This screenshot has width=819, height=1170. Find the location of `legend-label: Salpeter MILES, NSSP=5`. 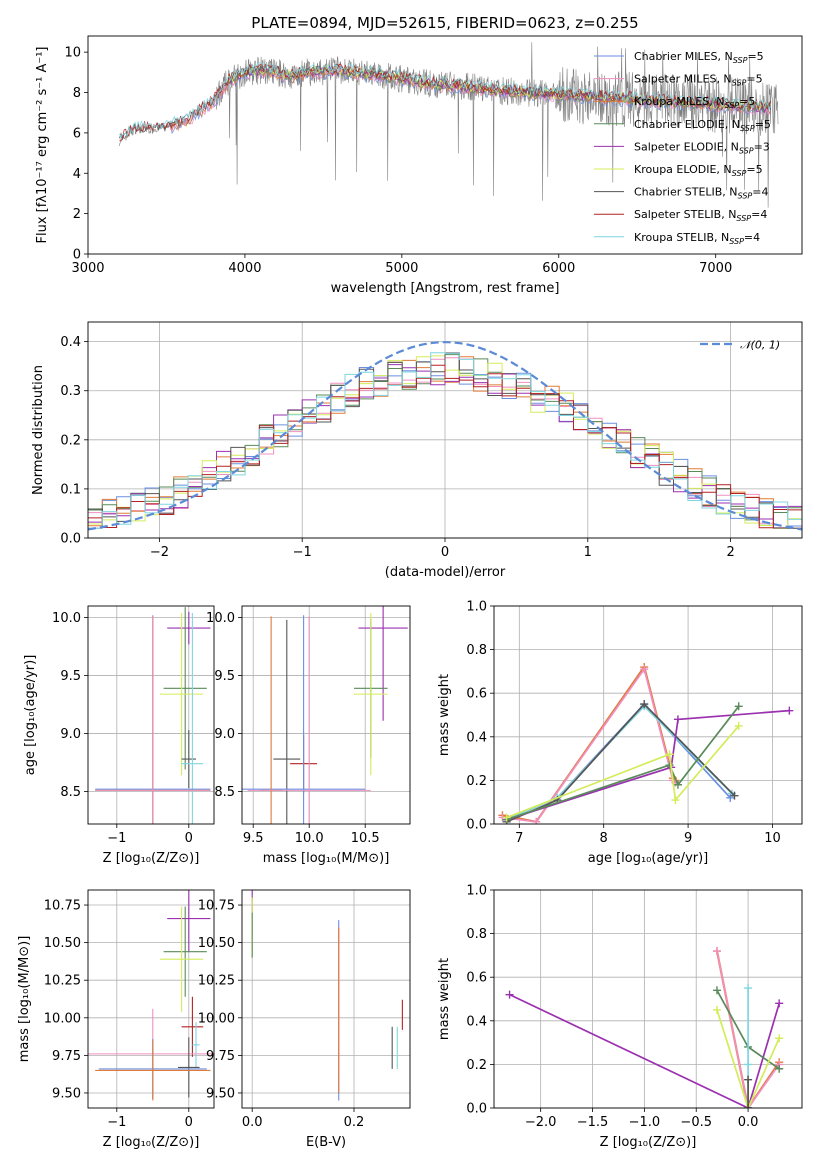

legend-label: Salpeter MILES, NSSP=5 is located at coordinates (698, 80).